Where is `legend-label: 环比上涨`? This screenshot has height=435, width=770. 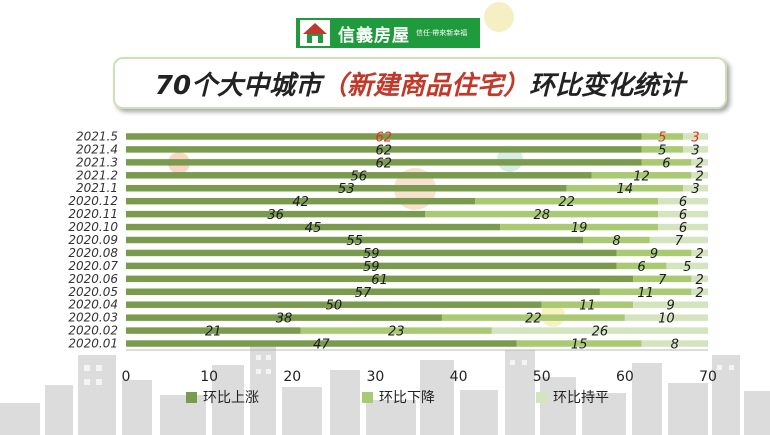 legend-label: 环比上涨 is located at coordinates (231, 398).